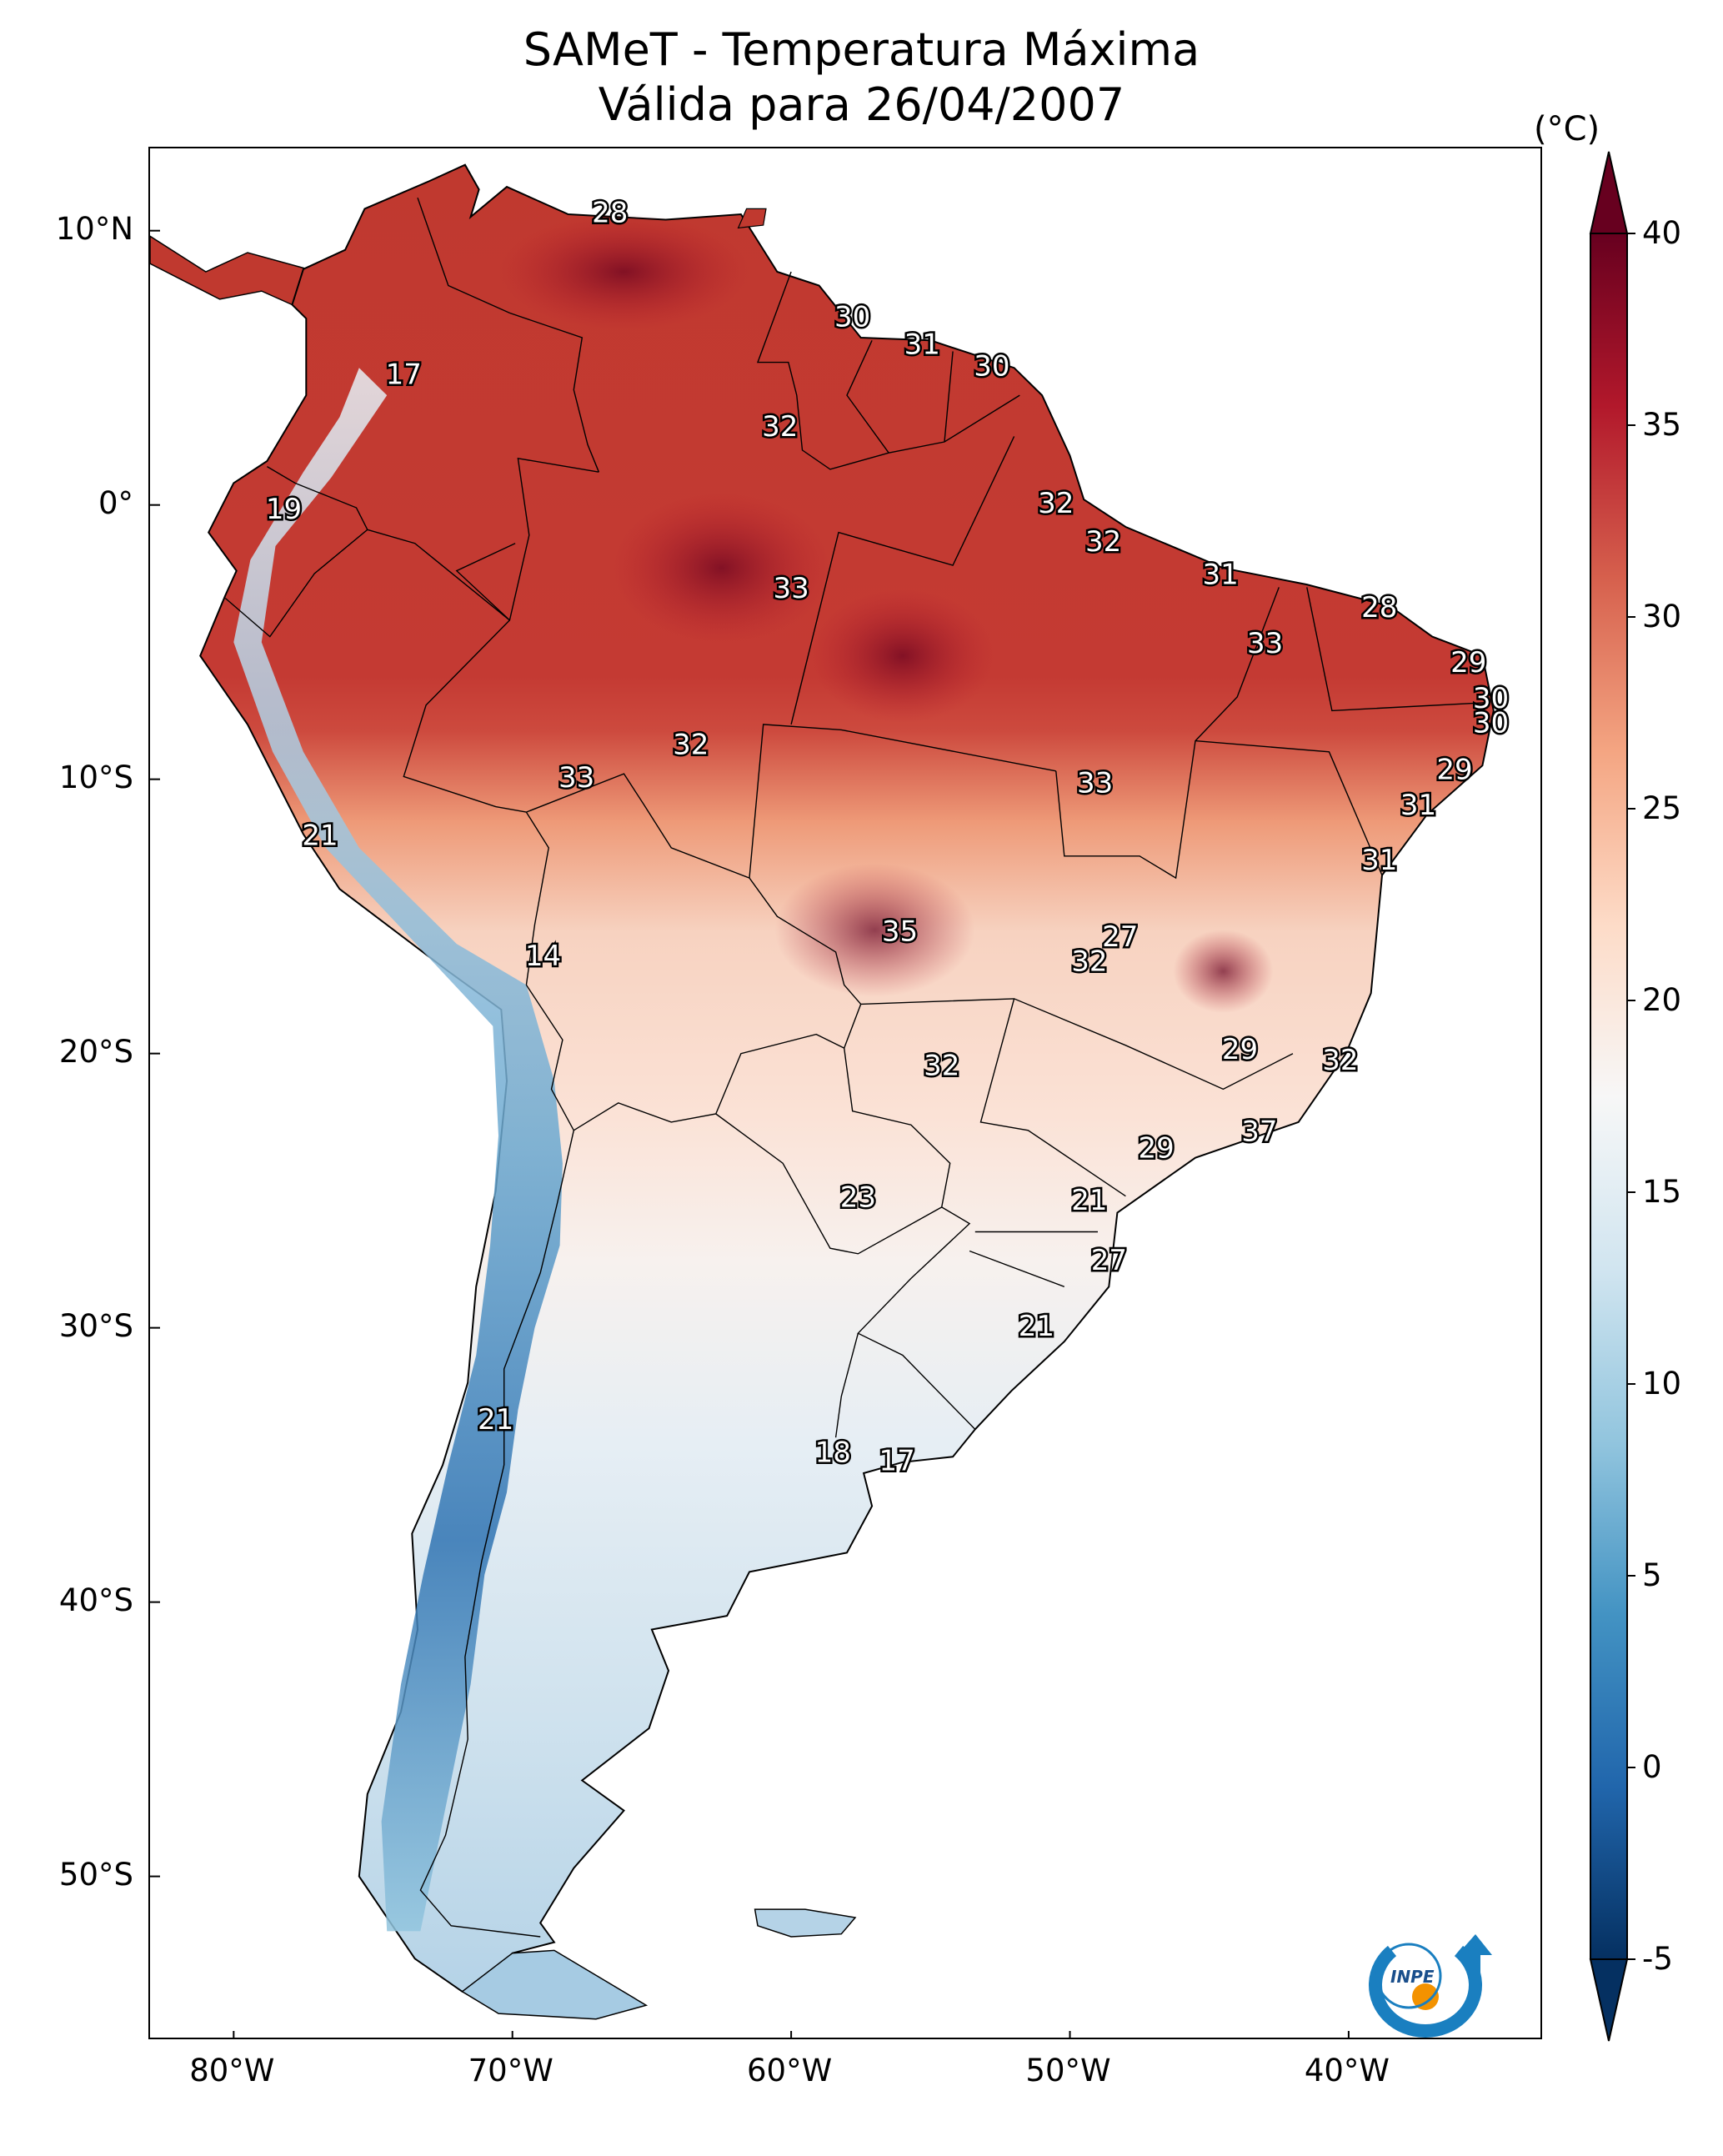 Image resolution: width=1723 pixels, height=2156 pixels. What do you see at coordinates (115, 503) in the screenshot?
I see `lat-tick-label: 0°` at bounding box center [115, 503].